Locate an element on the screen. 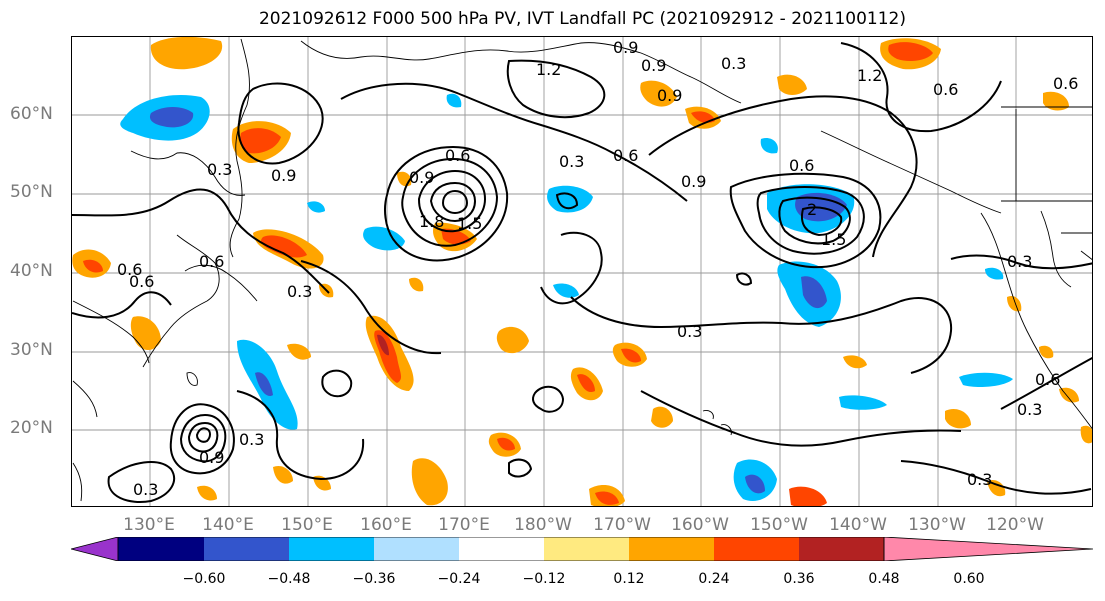 This screenshot has height=601, width=1105. lon-label-130e: 130°E is located at coordinates (149, 525).